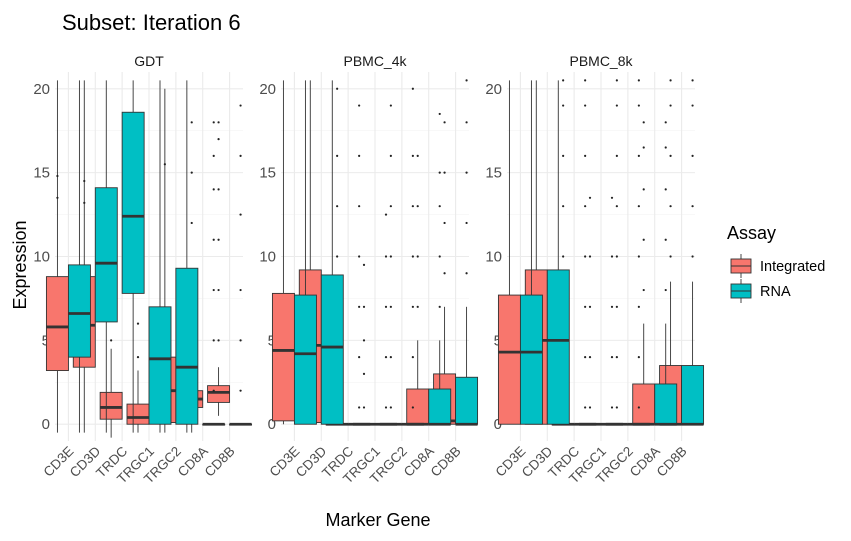 This screenshot has width=851, height=541. What do you see at coordinates (377, 520) in the screenshot?
I see `x-axis-title: Marker Gene` at bounding box center [377, 520].